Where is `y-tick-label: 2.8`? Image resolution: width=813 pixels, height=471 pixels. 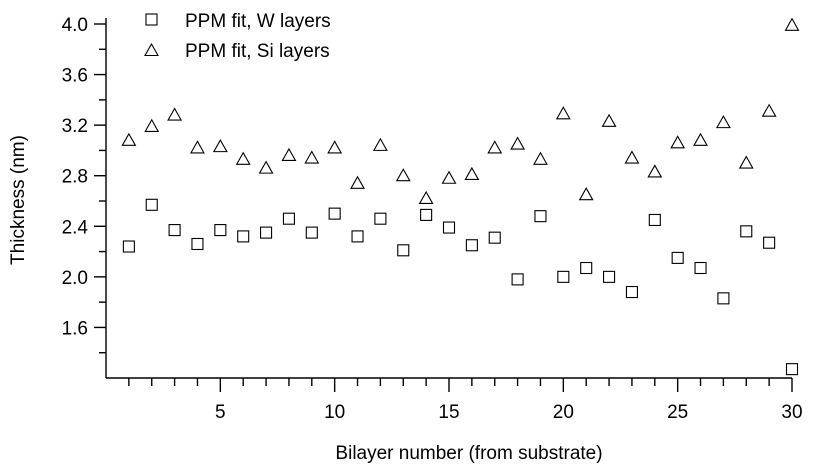 y-tick-label: 2.8 is located at coordinates (75, 177).